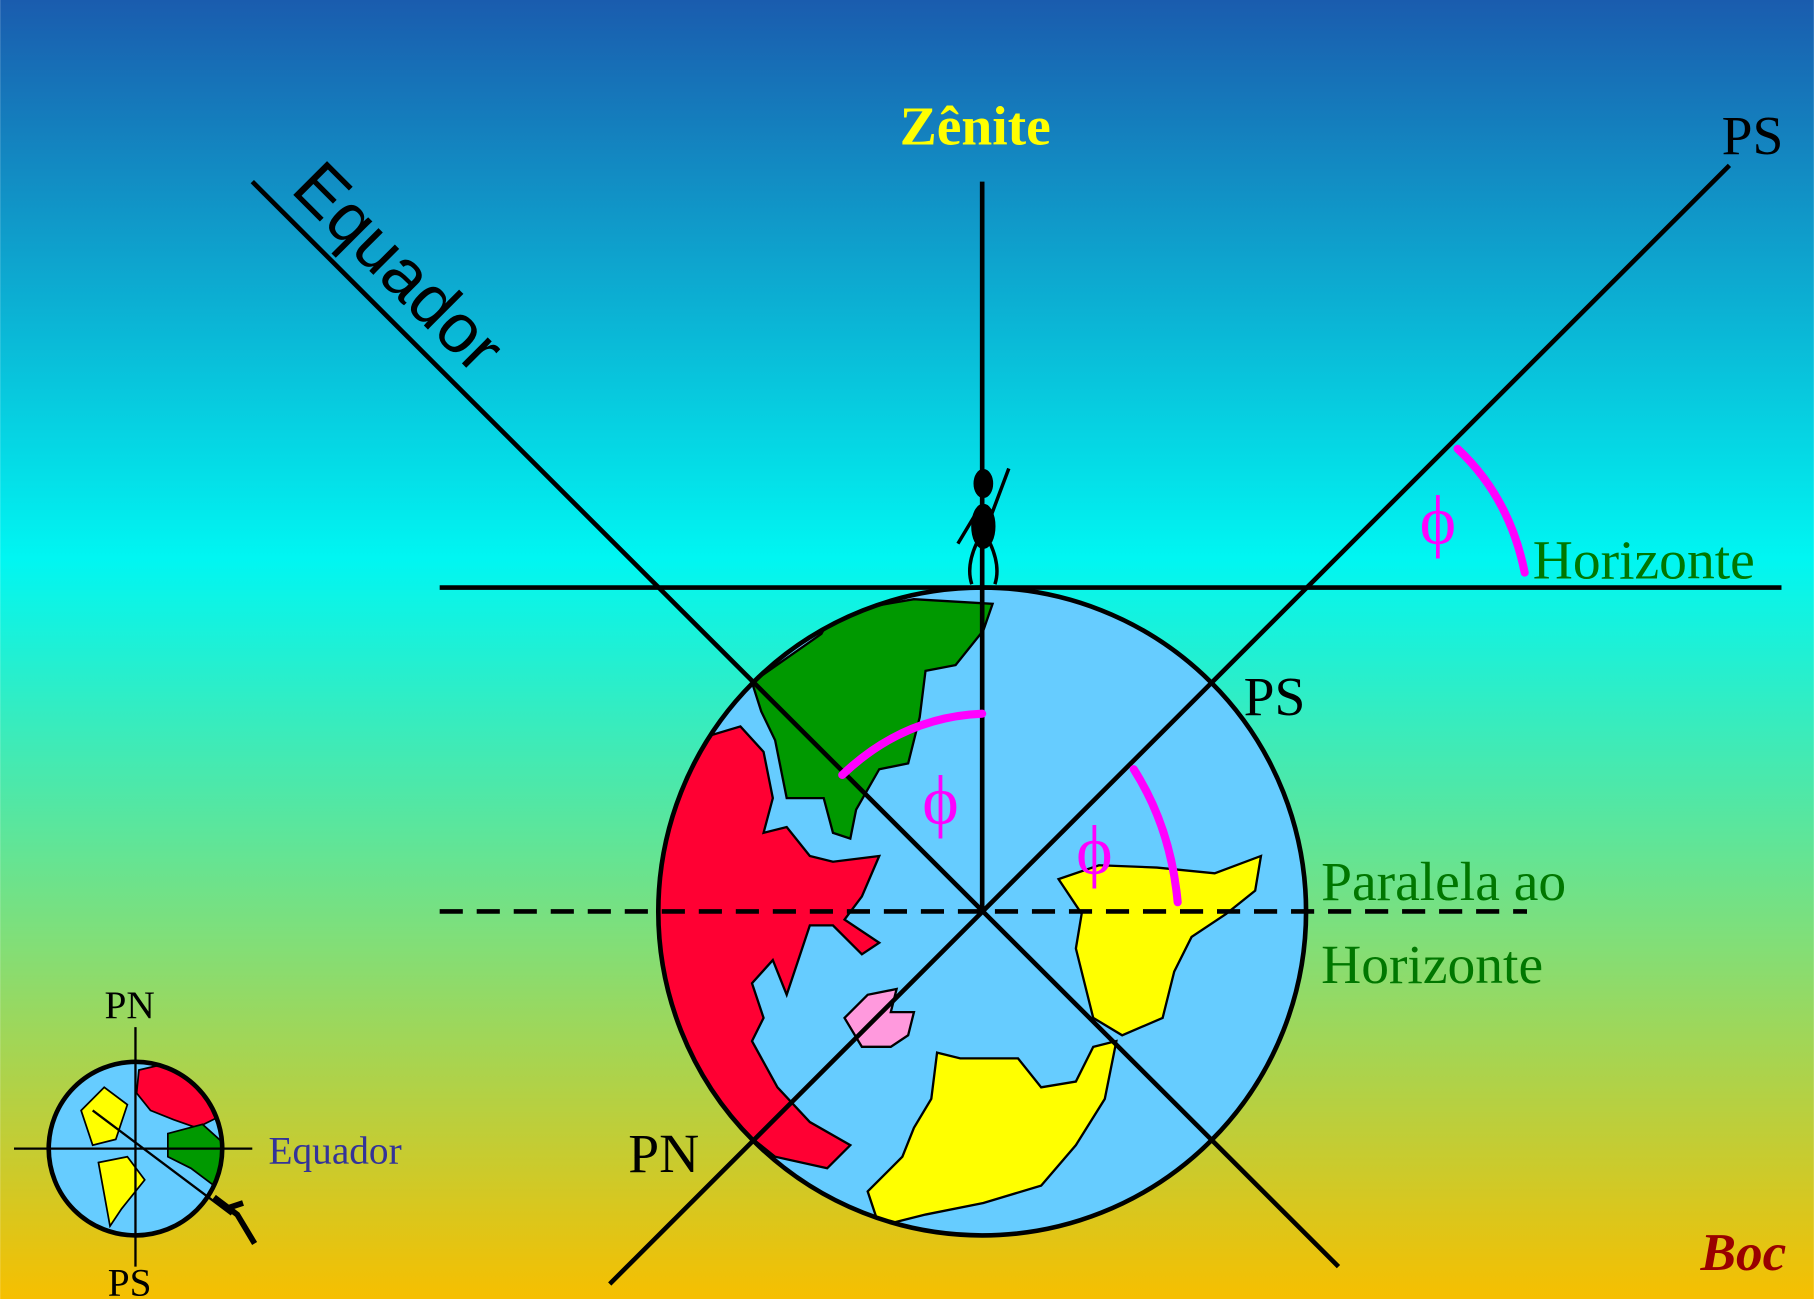  Describe the element at coordinates (1753, 136) in the screenshot. I see `ps-top-label: PS` at that location.